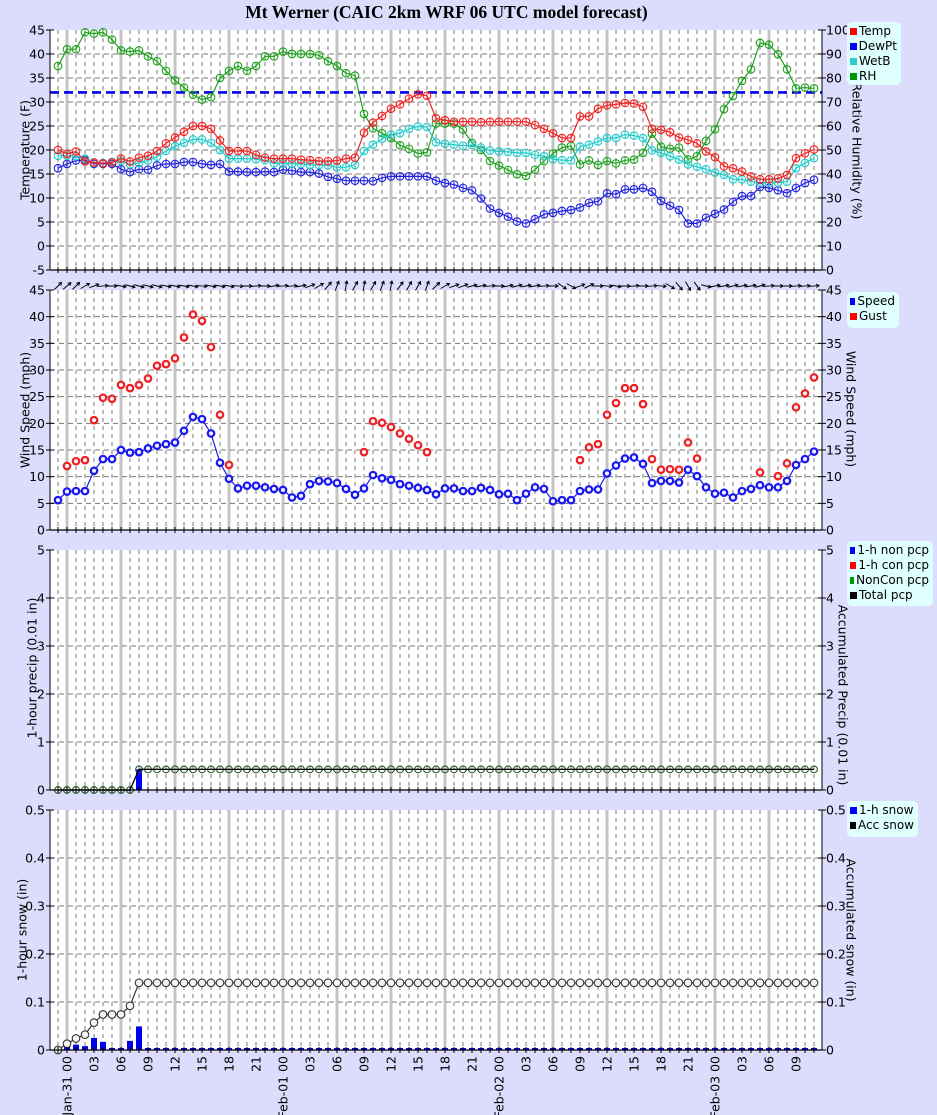 The height and width of the screenshot is (1115, 937). I want to click on legend-label: WetB, so click(875, 61).